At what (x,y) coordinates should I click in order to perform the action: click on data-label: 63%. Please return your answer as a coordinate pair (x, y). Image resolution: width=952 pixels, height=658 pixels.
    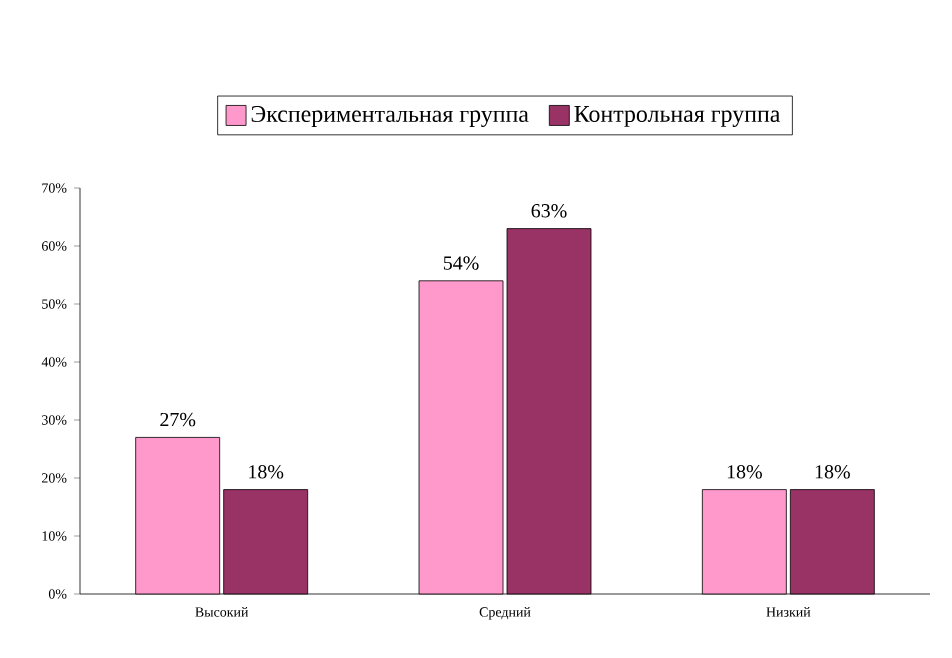
    Looking at the image, I should click on (549, 211).